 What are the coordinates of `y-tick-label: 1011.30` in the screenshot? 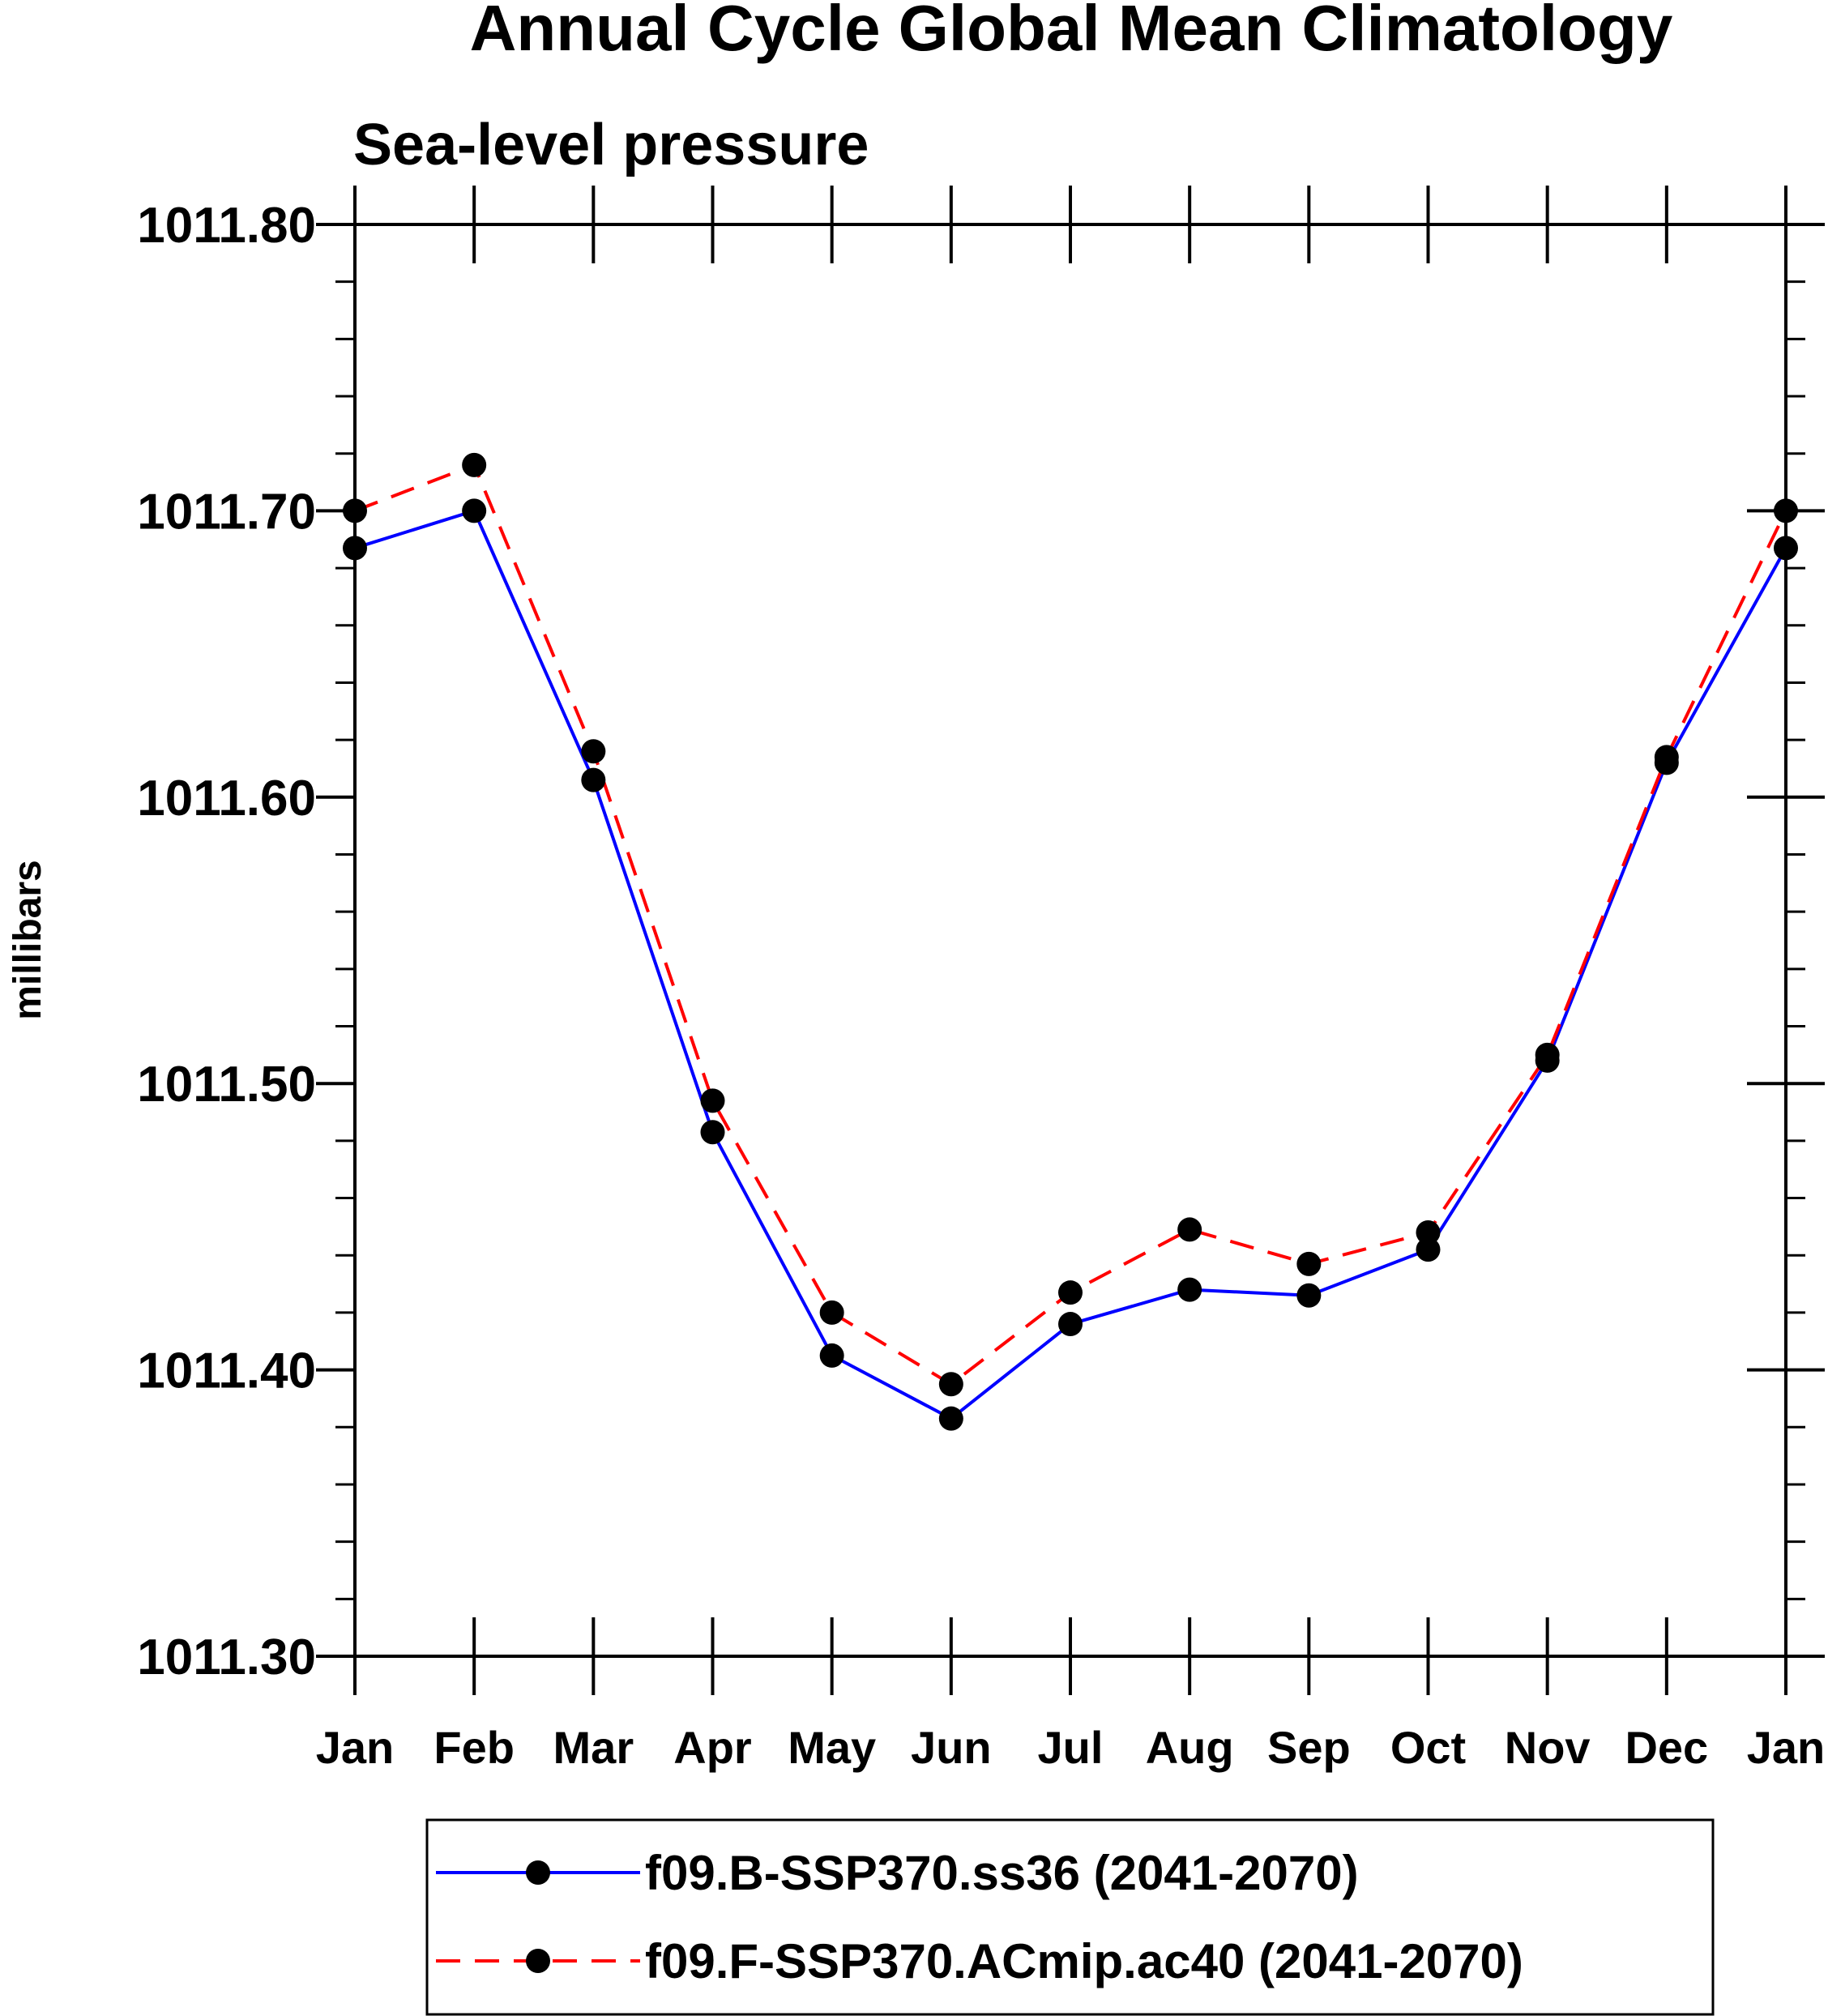 It's located at (226, 1657).